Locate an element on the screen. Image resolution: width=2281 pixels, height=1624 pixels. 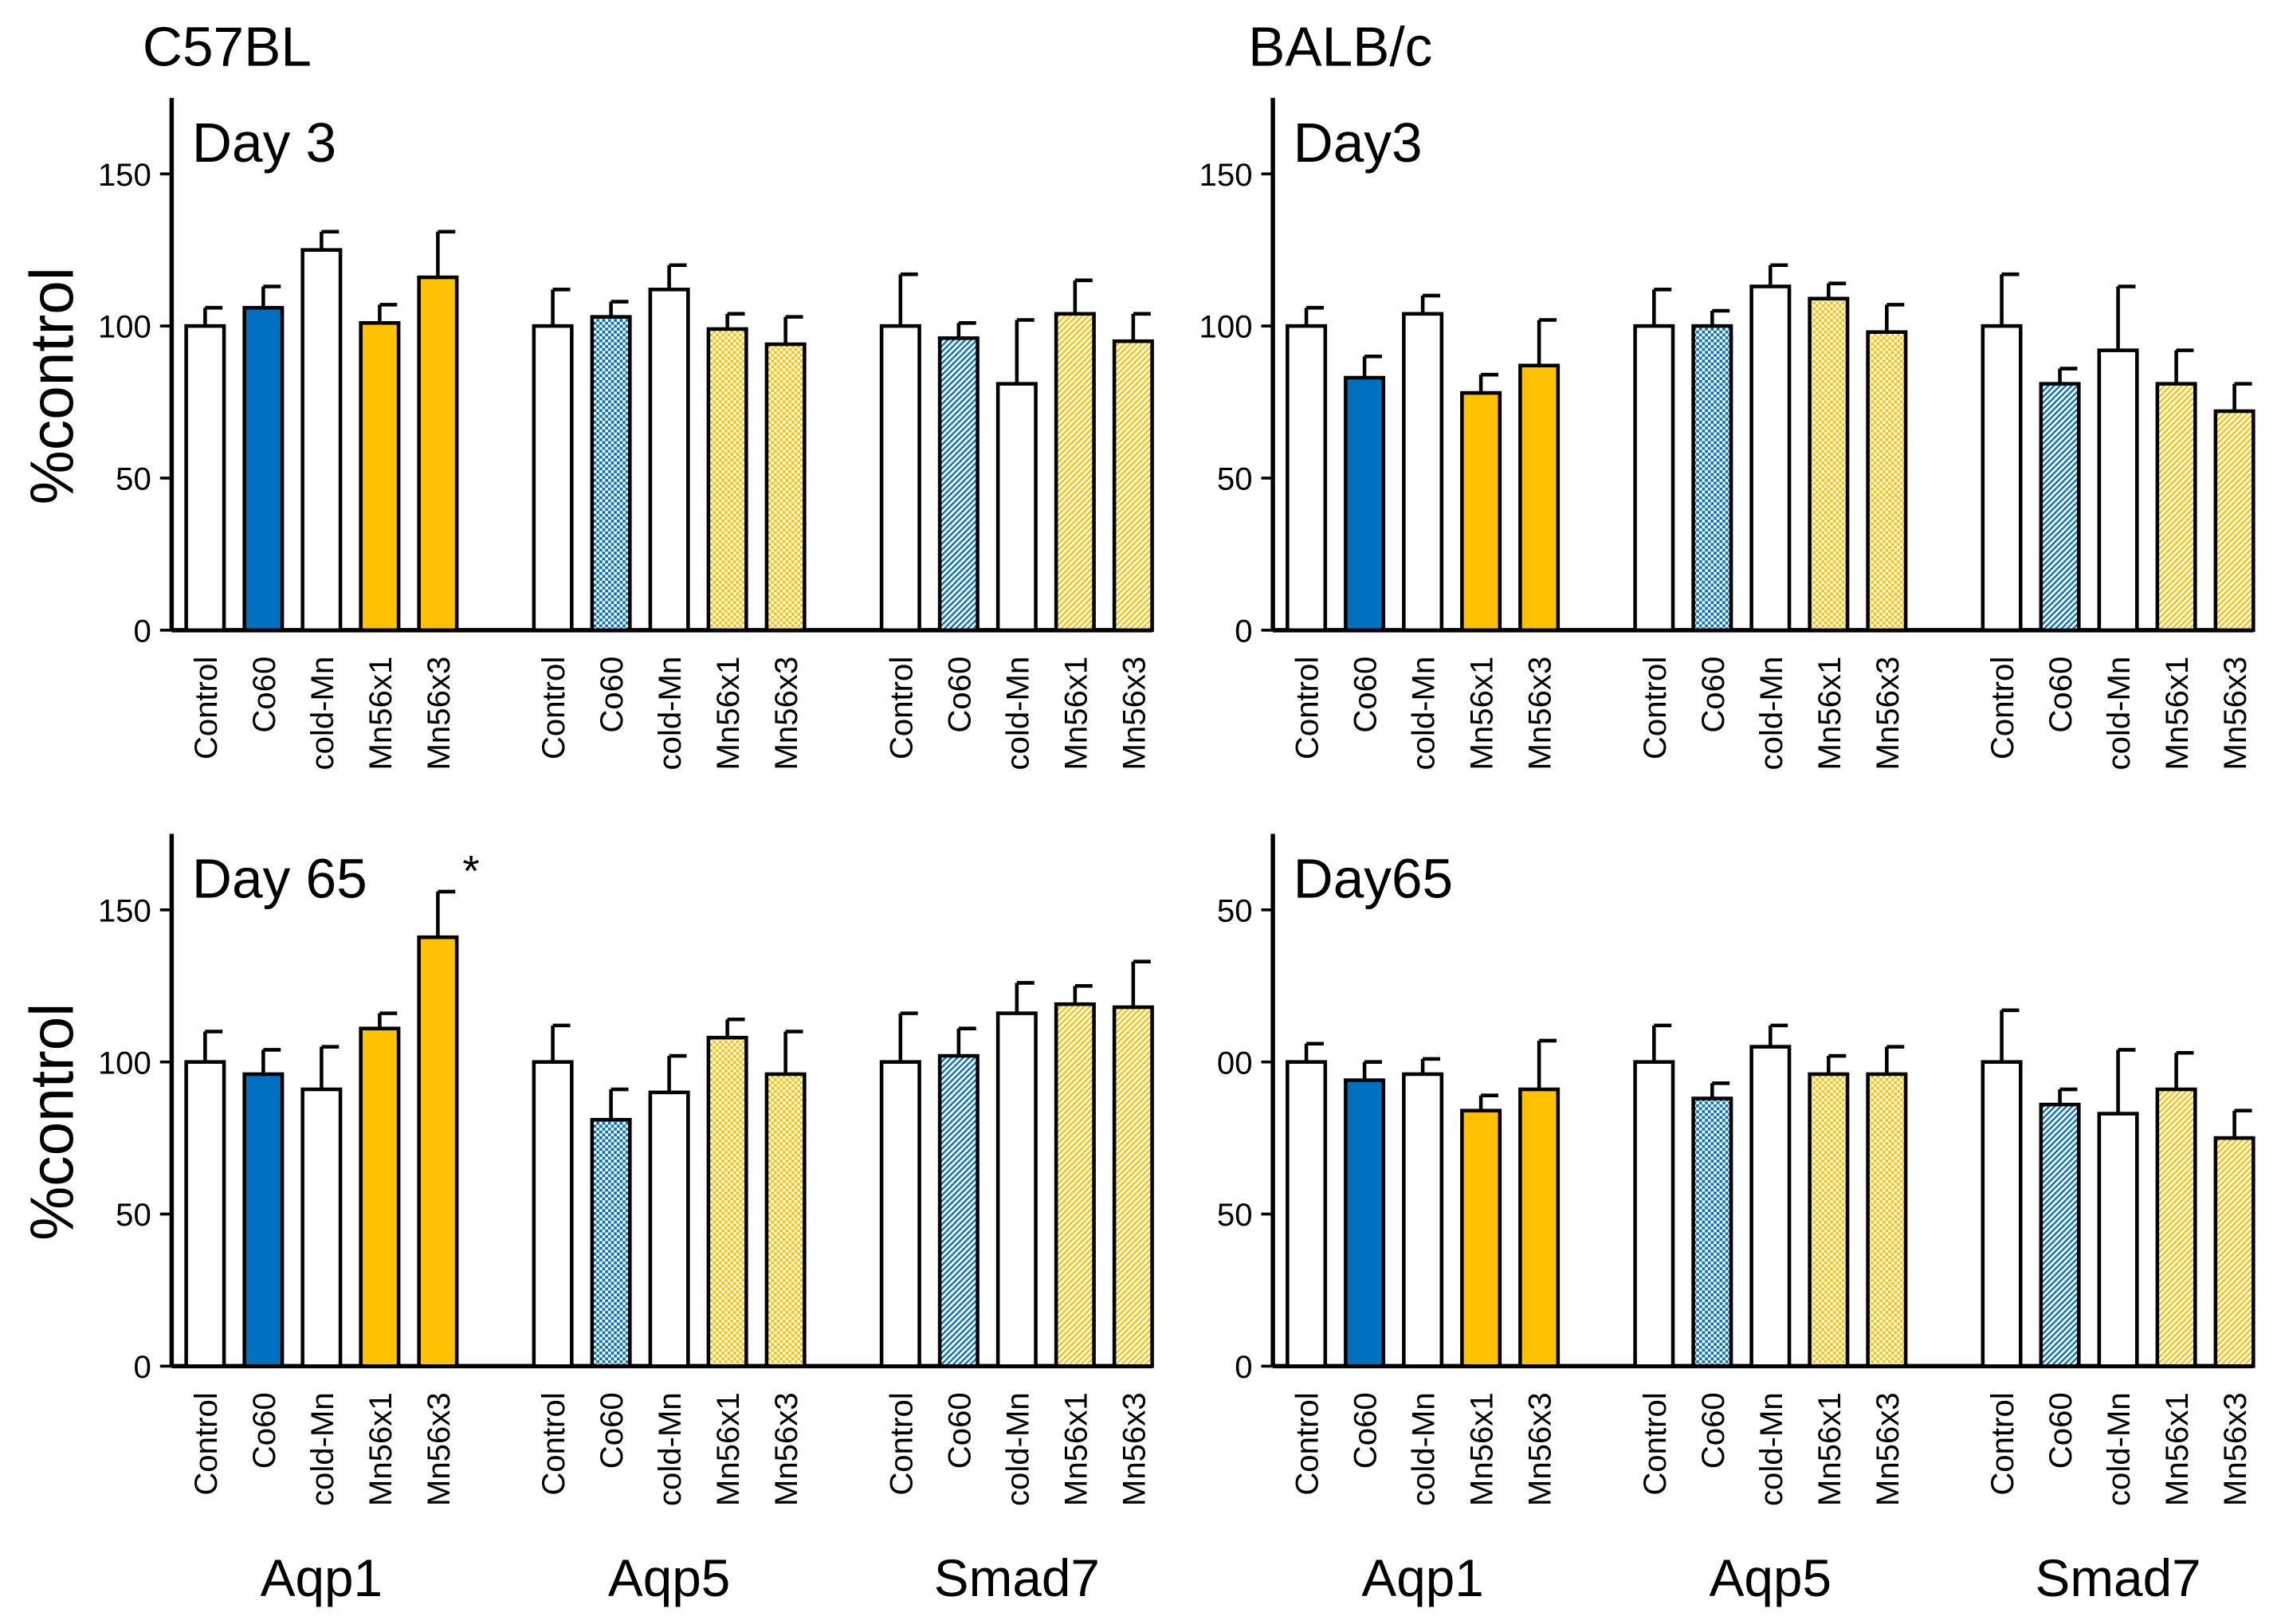
y-tick-label: 150 is located at coordinates (1226, 175).